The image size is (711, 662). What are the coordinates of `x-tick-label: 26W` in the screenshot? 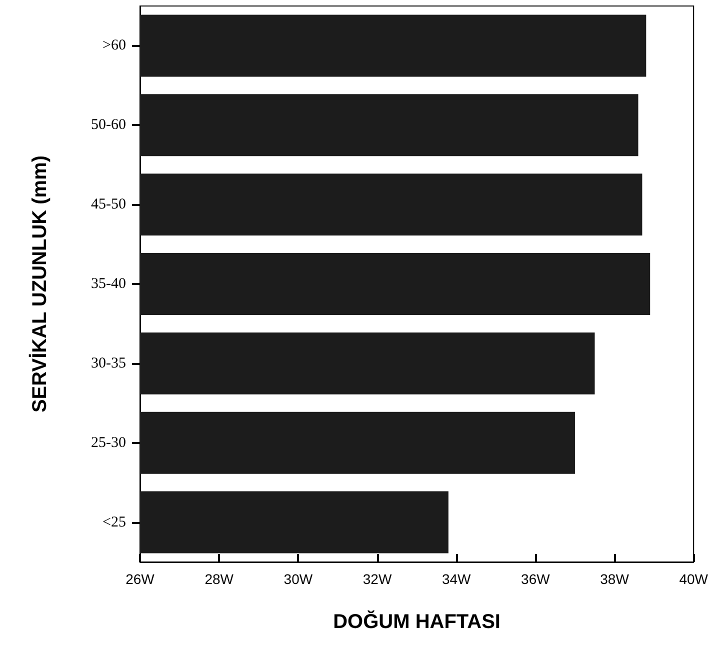 It's located at (141, 579).